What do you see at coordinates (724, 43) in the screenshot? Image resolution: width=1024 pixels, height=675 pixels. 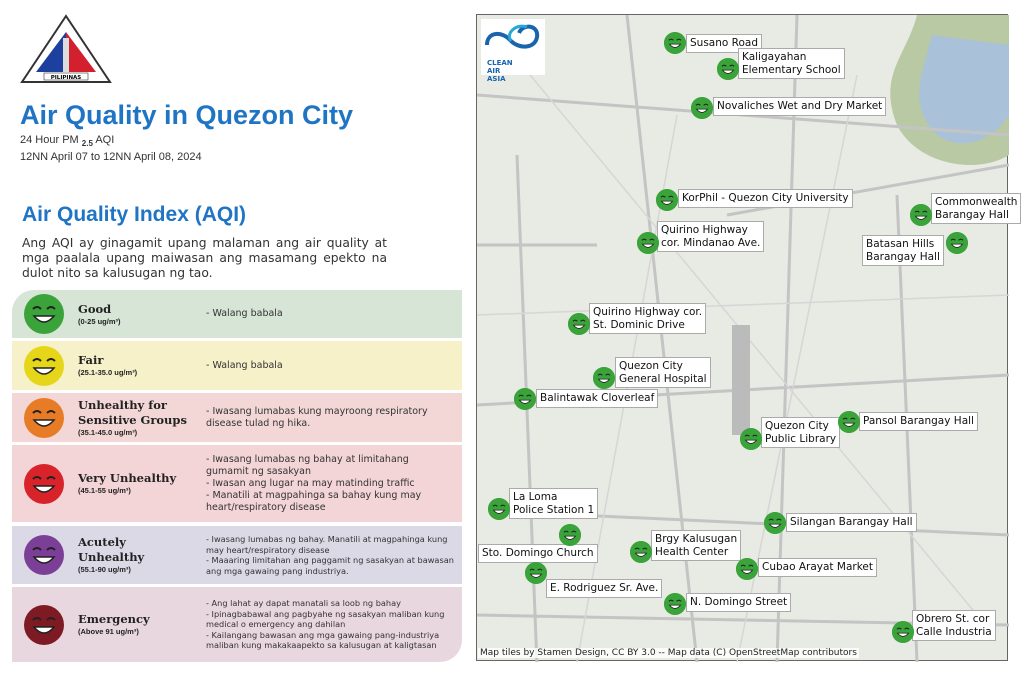 I see `station-label: Susano Road` at bounding box center [724, 43].